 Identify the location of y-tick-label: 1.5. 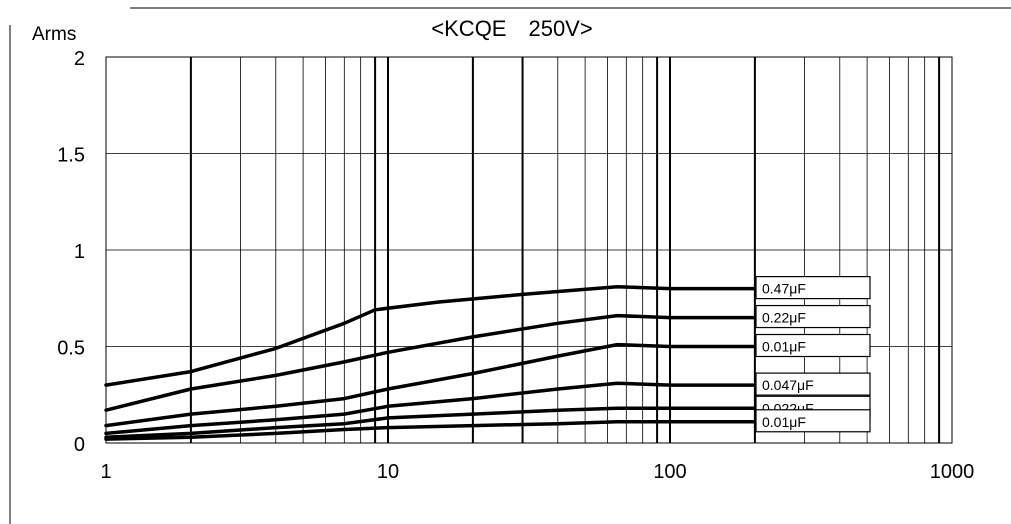
(71, 156).